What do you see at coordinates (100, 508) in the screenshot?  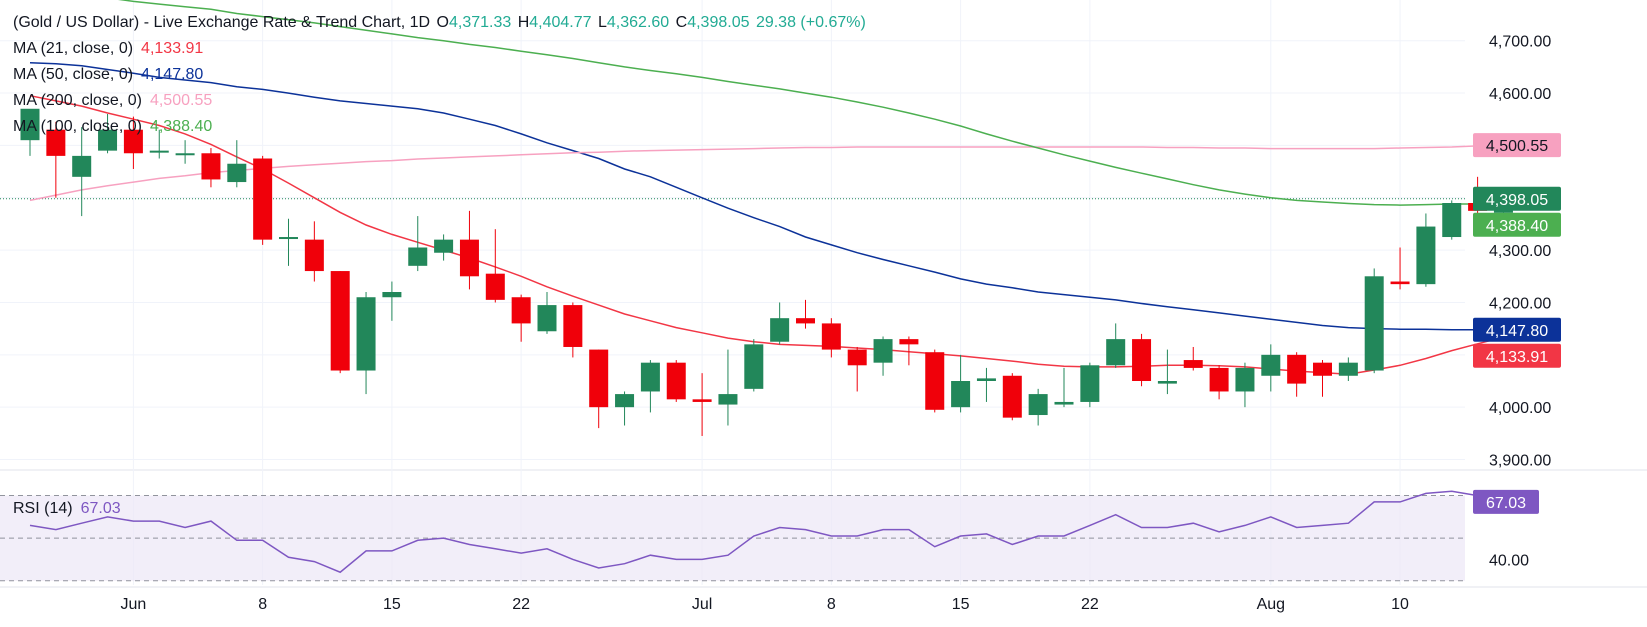 I see `rsi-value: 67.03` at bounding box center [100, 508].